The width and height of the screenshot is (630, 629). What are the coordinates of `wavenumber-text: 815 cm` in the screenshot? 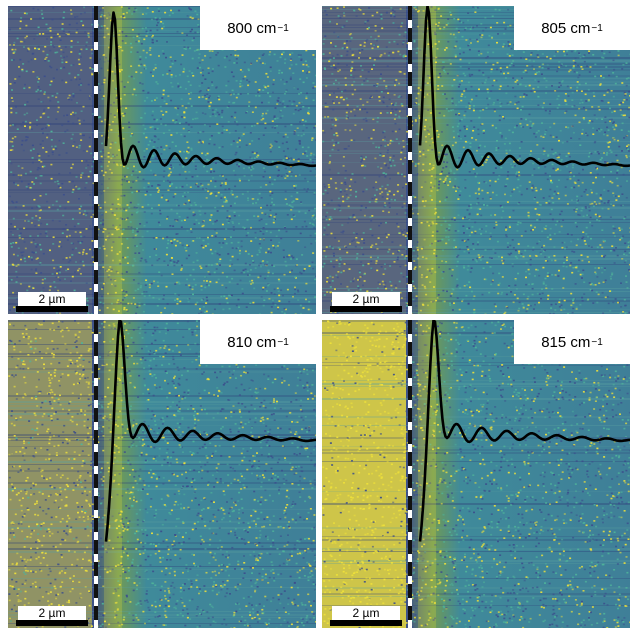 It's located at (566, 342).